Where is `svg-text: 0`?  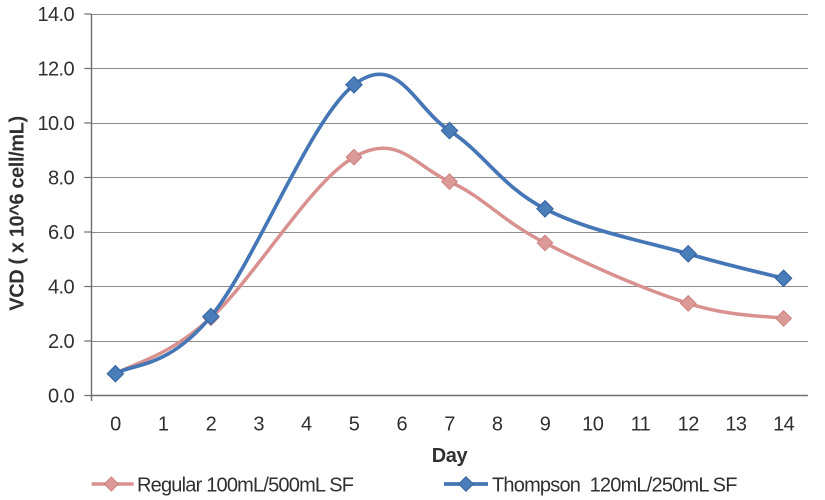 svg-text: 0 is located at coordinates (115, 424).